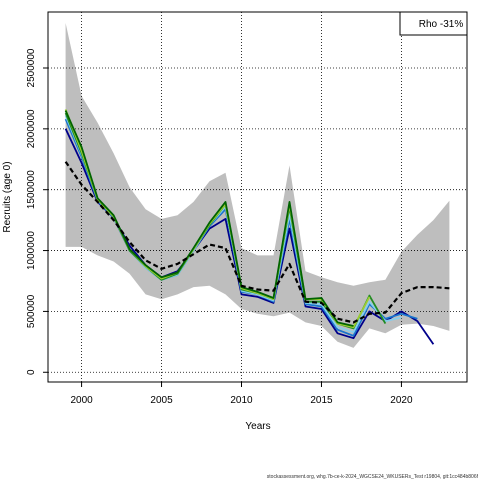 Image resolution: width=480 pixels, height=480 pixels. I want to click on y-tick-label: 500000, so click(31, 311).